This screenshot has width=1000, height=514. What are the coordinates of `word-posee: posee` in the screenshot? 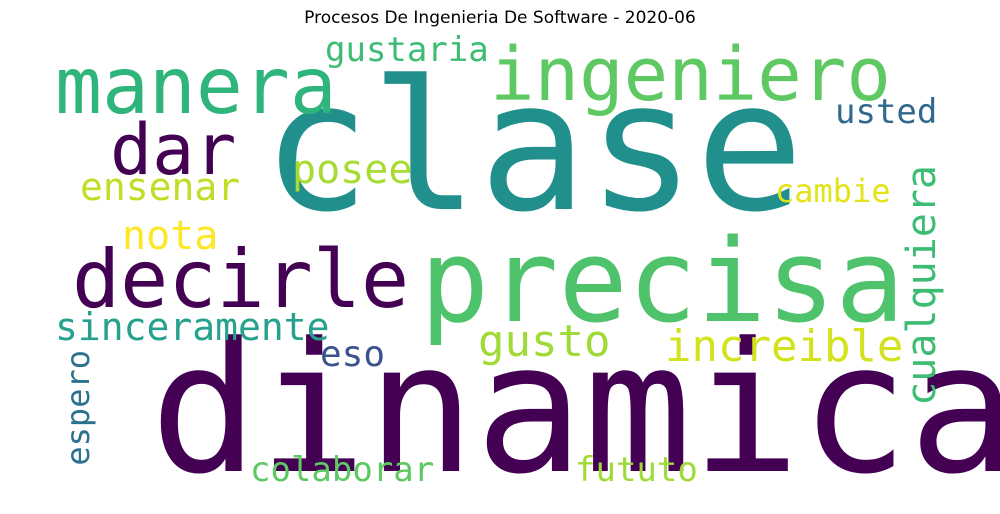 It's located at (352, 170).